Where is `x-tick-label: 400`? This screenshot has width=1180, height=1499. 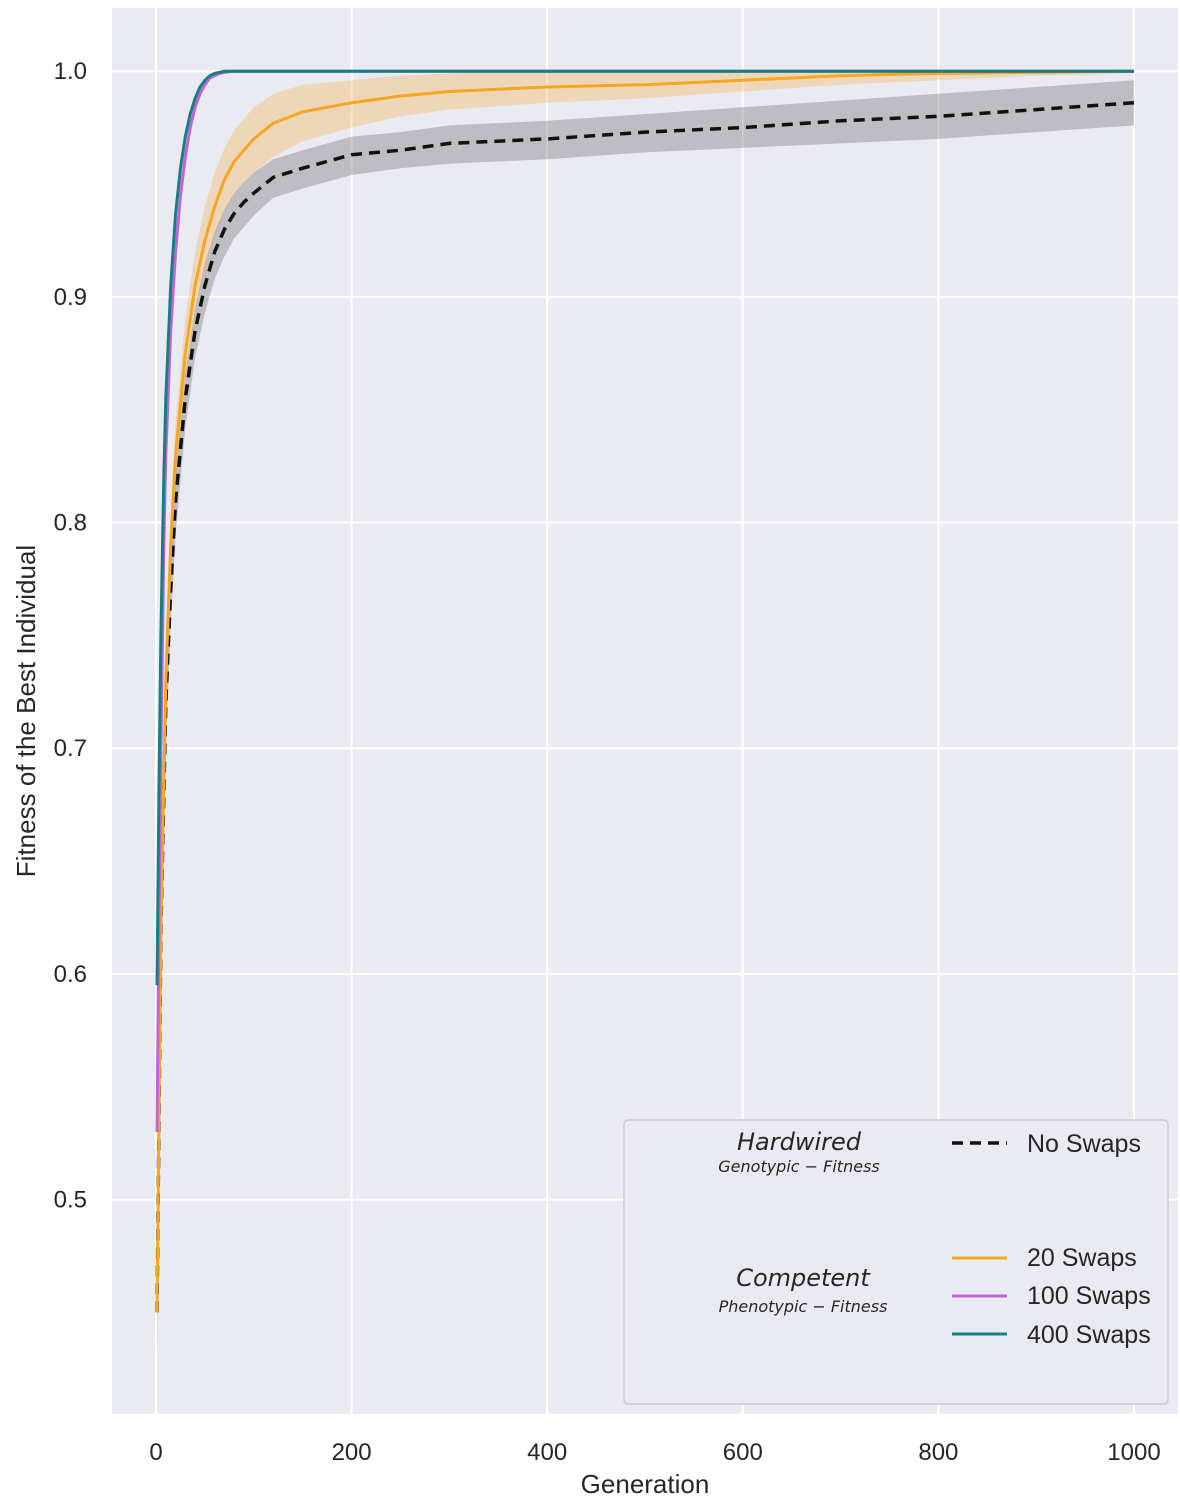
x-tick-label: 400 is located at coordinates (547, 1452).